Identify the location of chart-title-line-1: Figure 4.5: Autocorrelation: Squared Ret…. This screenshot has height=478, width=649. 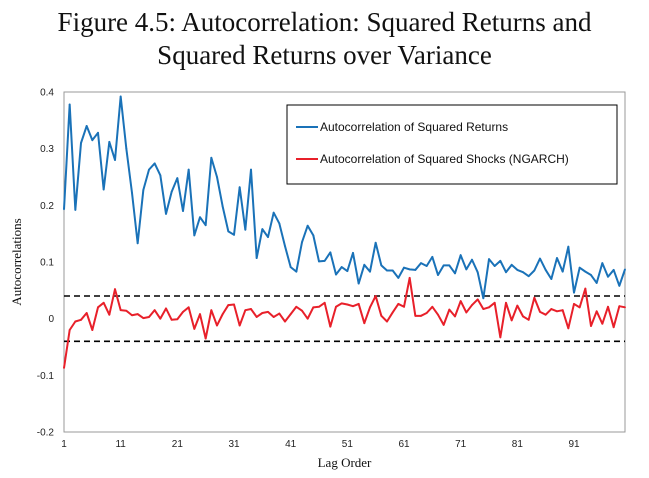
(324, 22).